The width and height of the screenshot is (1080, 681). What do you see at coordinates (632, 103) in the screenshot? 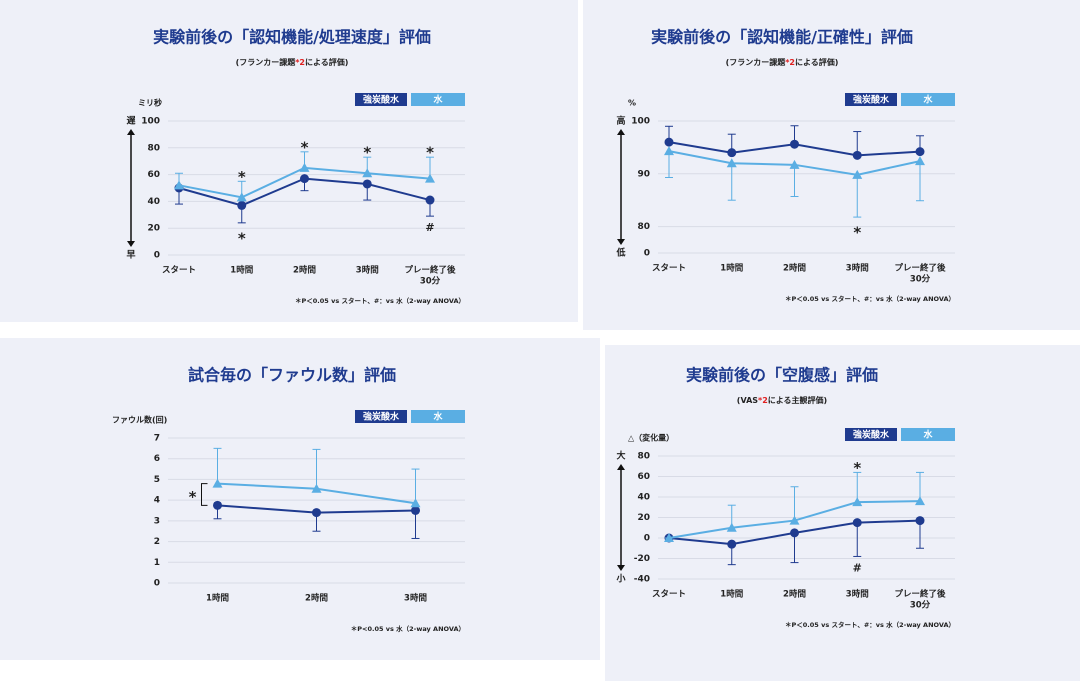
I see `y-axis-label: %` at bounding box center [632, 103].